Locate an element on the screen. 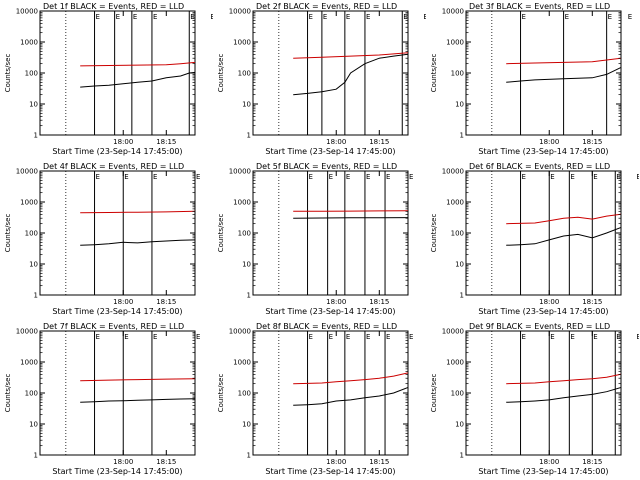 The height and width of the screenshot is (480, 640). chart-title: Det 9f BLACK = Events, RED = LLD is located at coordinates (539, 326).